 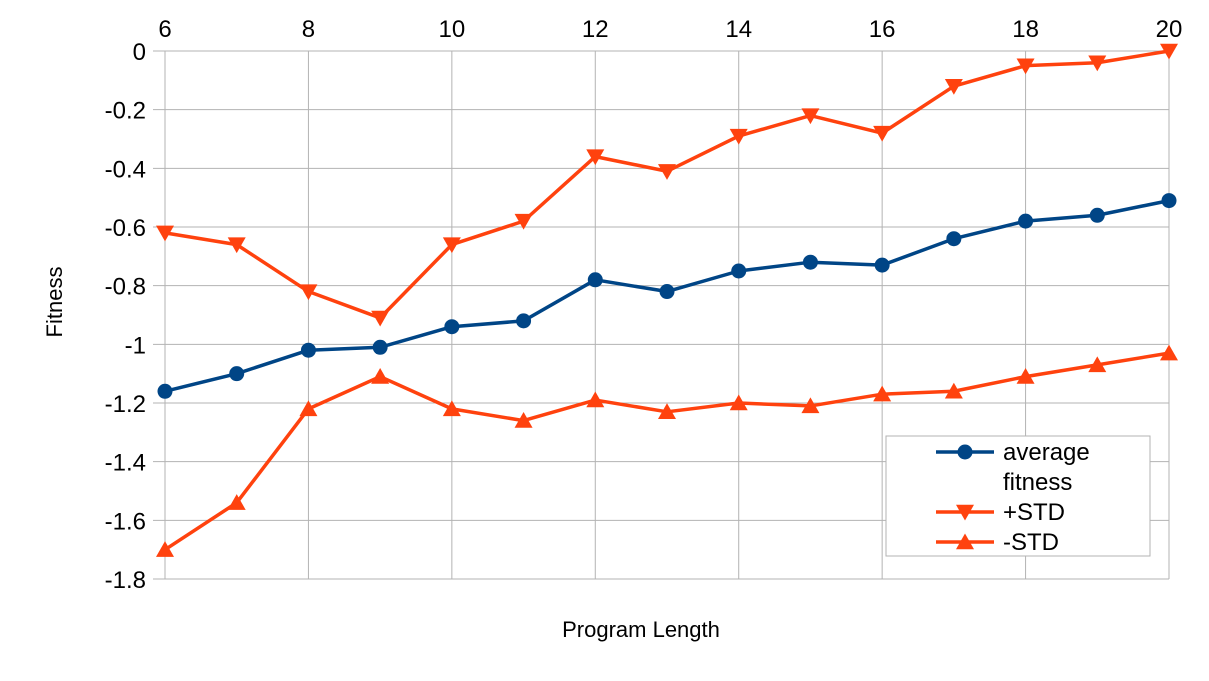 I want to click on legend-label: +STD, so click(x=1034, y=512).